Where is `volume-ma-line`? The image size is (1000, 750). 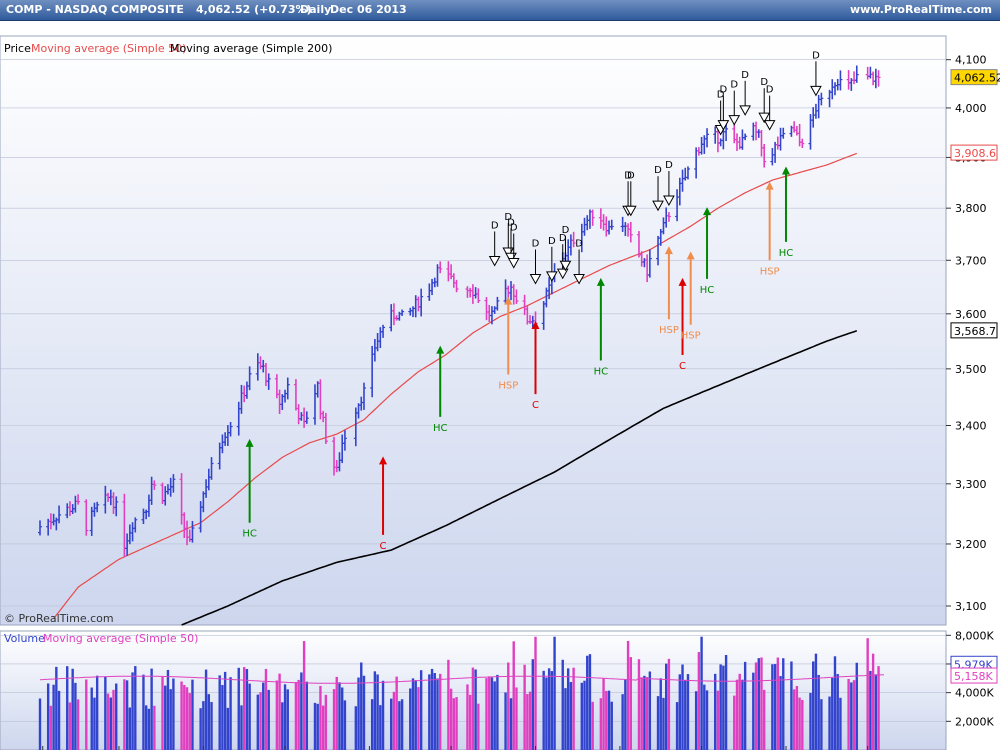
volume-ma-line is located at coordinates (462, 679).